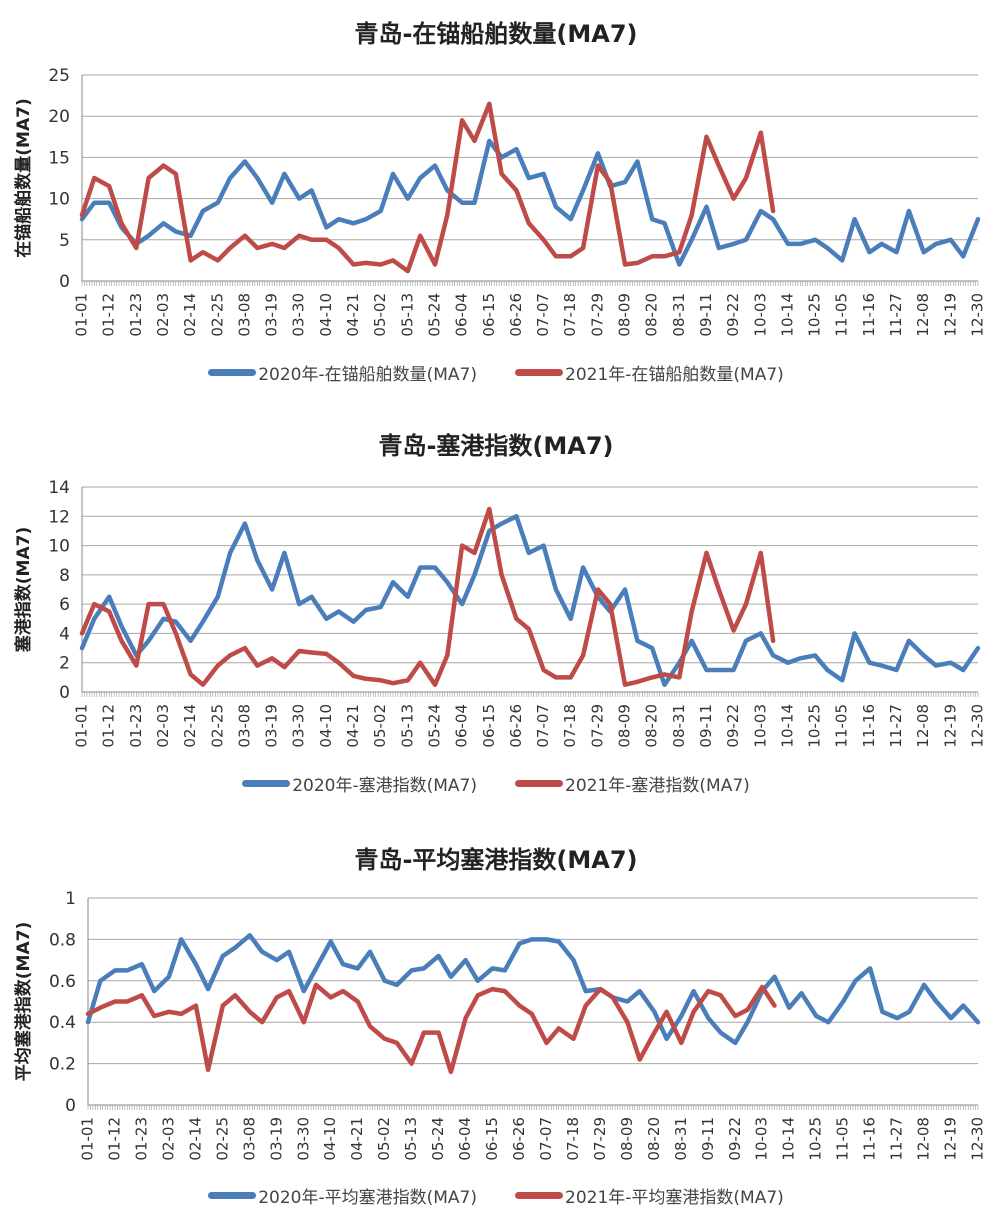  I want to click on legend-label: 2020年-在锚船舶数量(MA7), so click(367, 375).